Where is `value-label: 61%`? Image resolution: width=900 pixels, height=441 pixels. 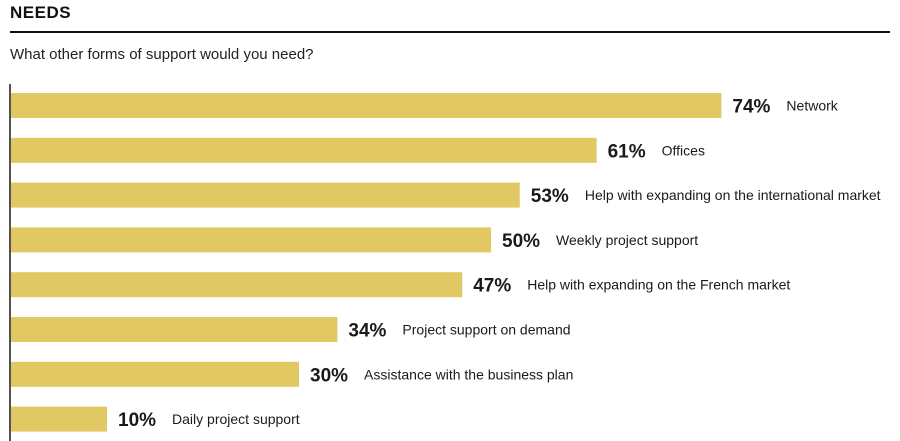 value-label: 61% is located at coordinates (627, 151).